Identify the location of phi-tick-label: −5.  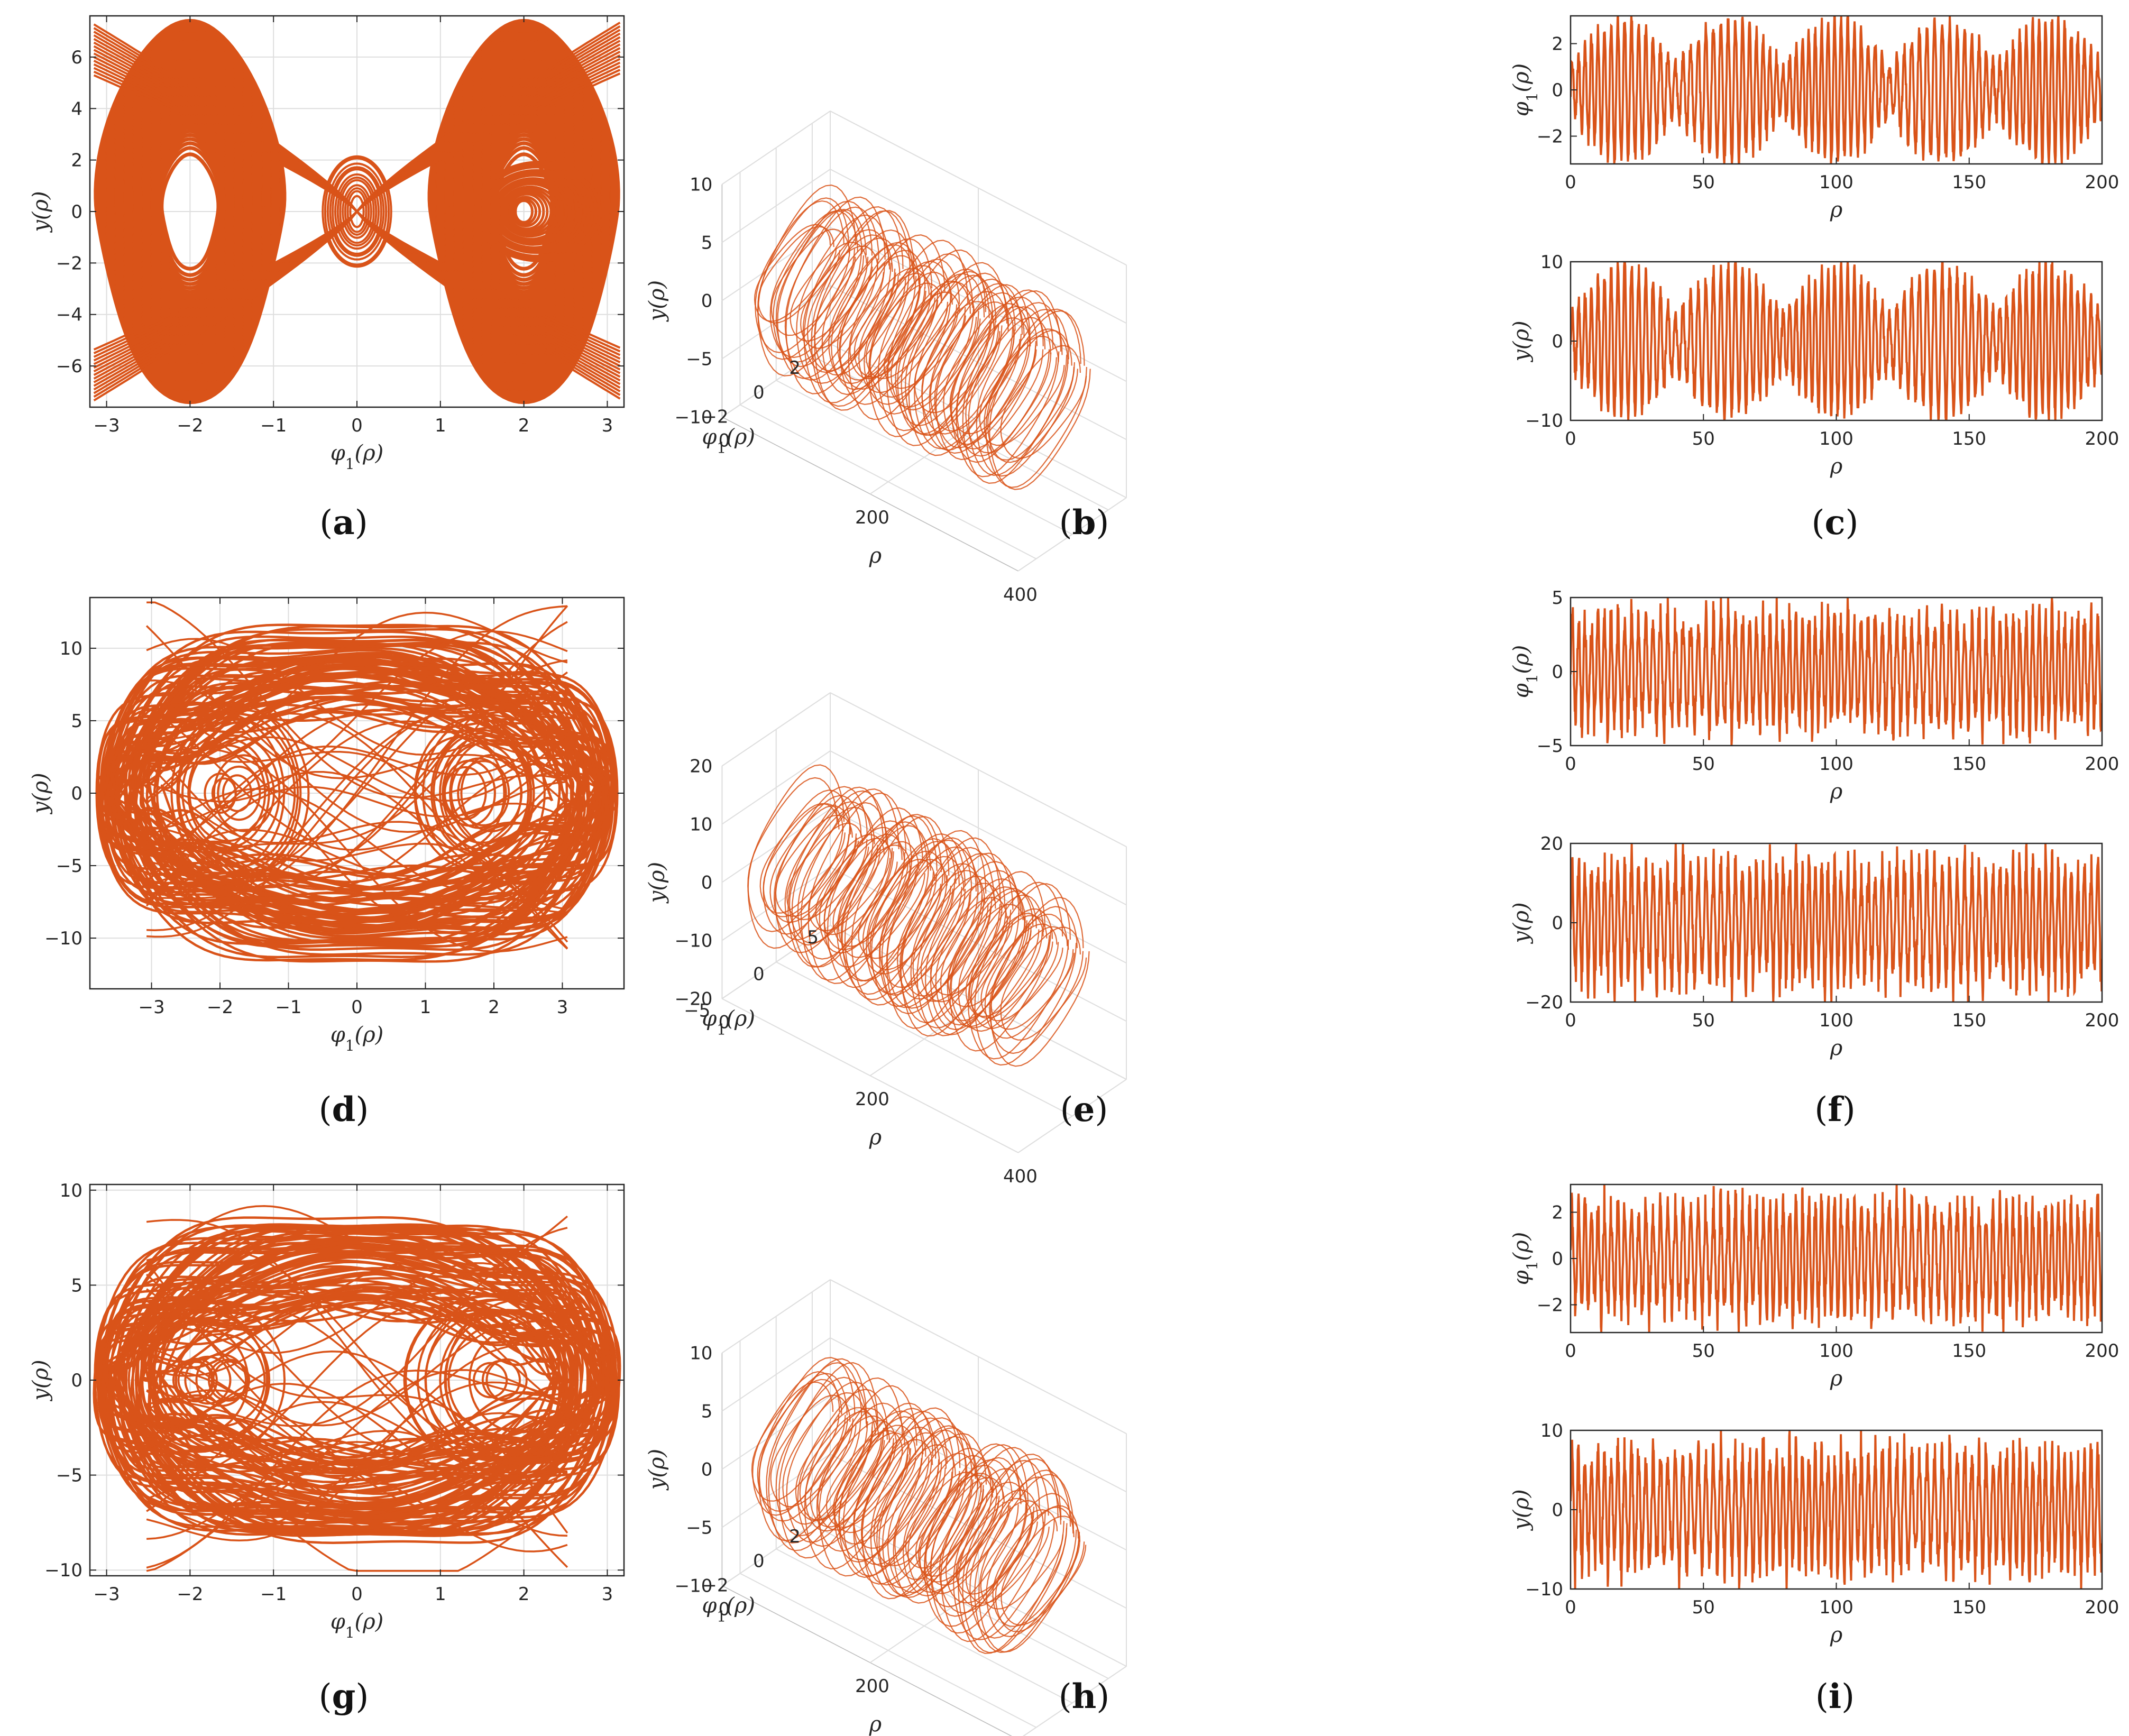
(697, 1011).